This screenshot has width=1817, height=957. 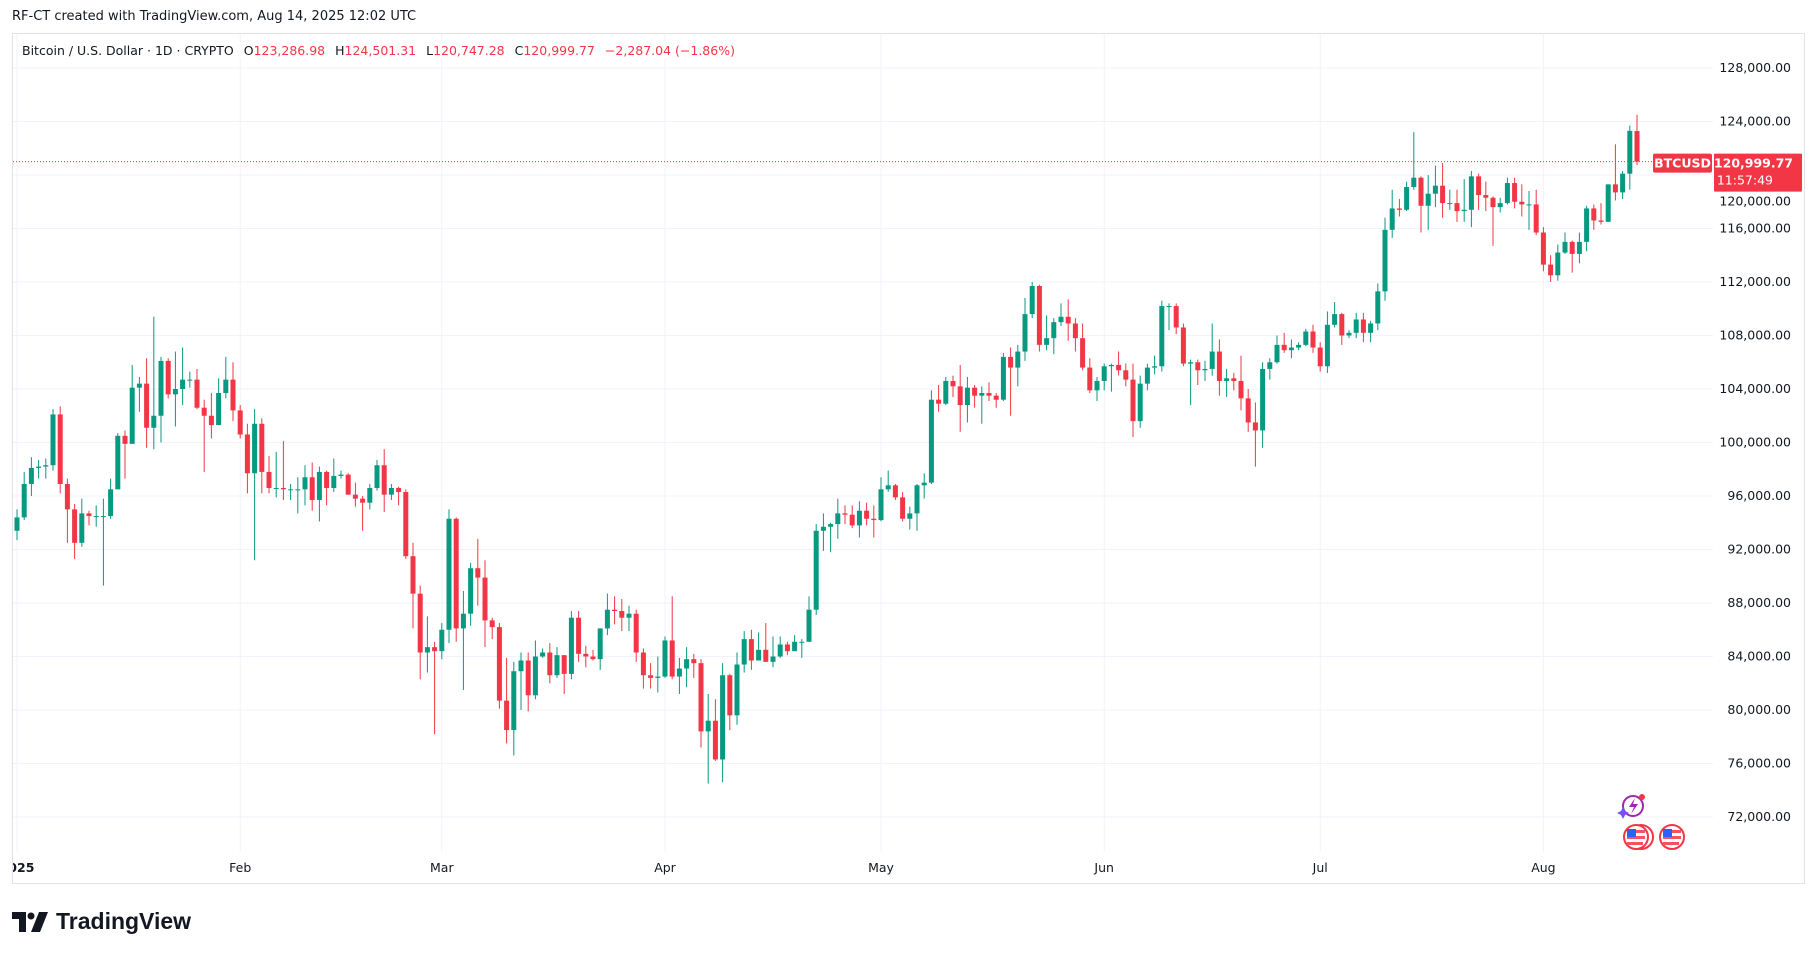 I want to click on lightning-event-icon, so click(x=1631, y=806).